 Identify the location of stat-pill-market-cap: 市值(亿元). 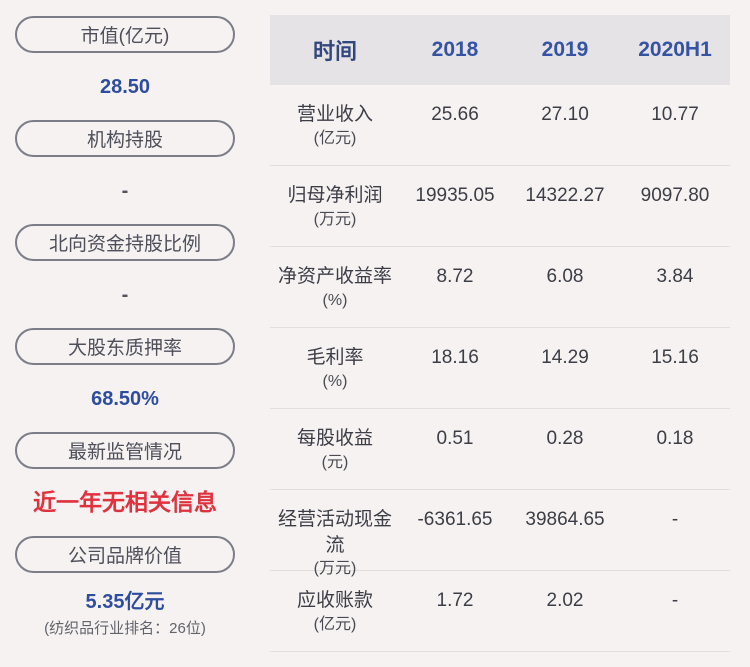
(125, 34).